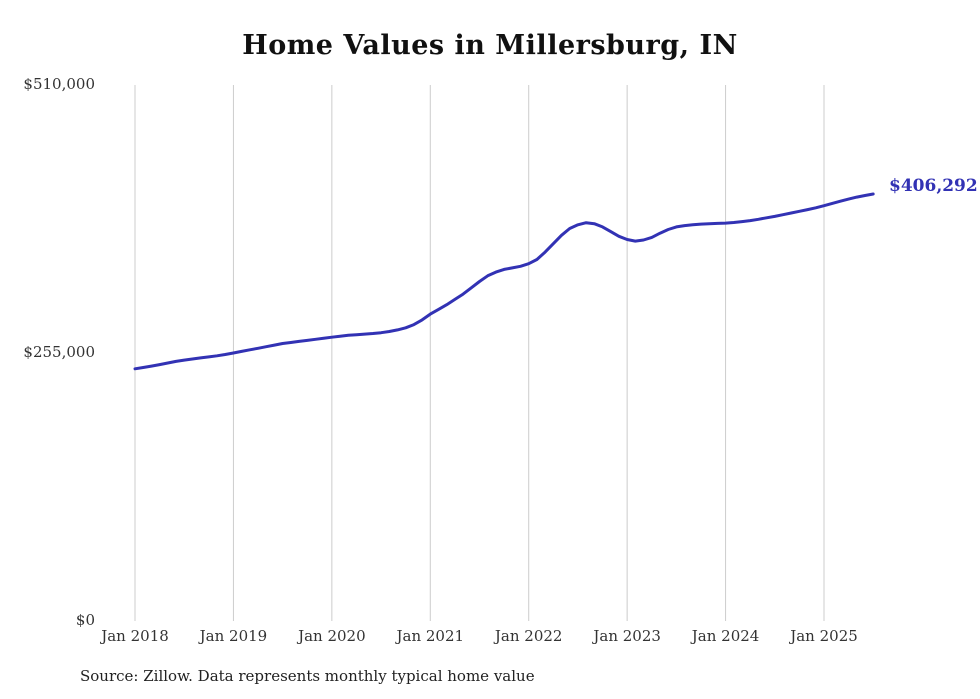  I want to click on x-tick-label: Jan 2018, so click(135, 636).